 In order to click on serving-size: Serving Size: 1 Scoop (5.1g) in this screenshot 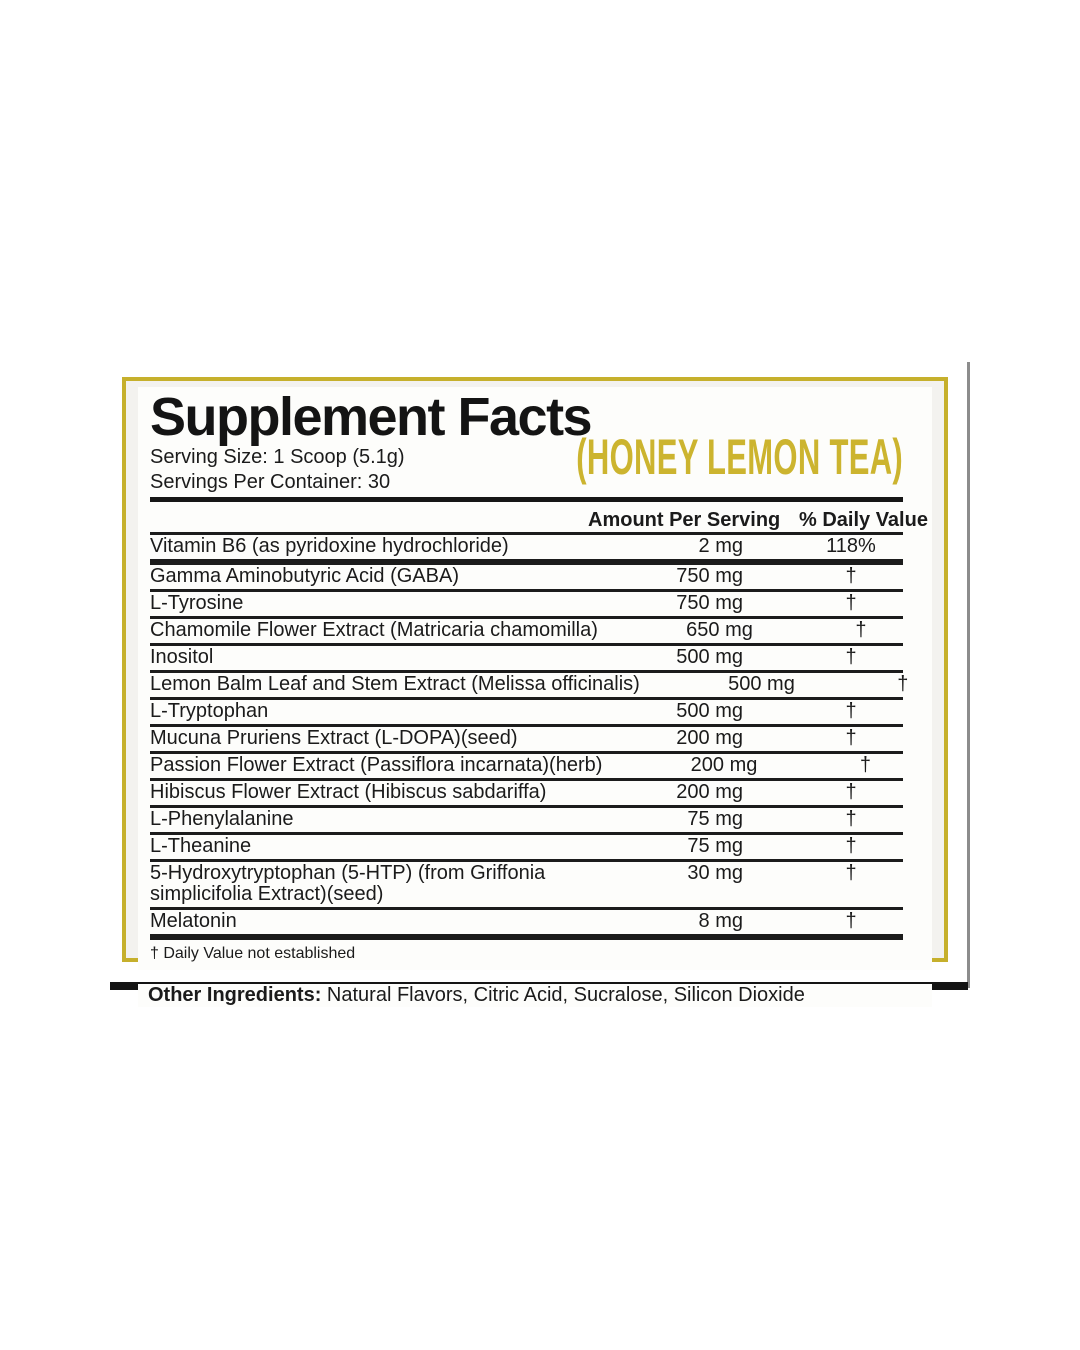, I will do `click(277, 457)`.